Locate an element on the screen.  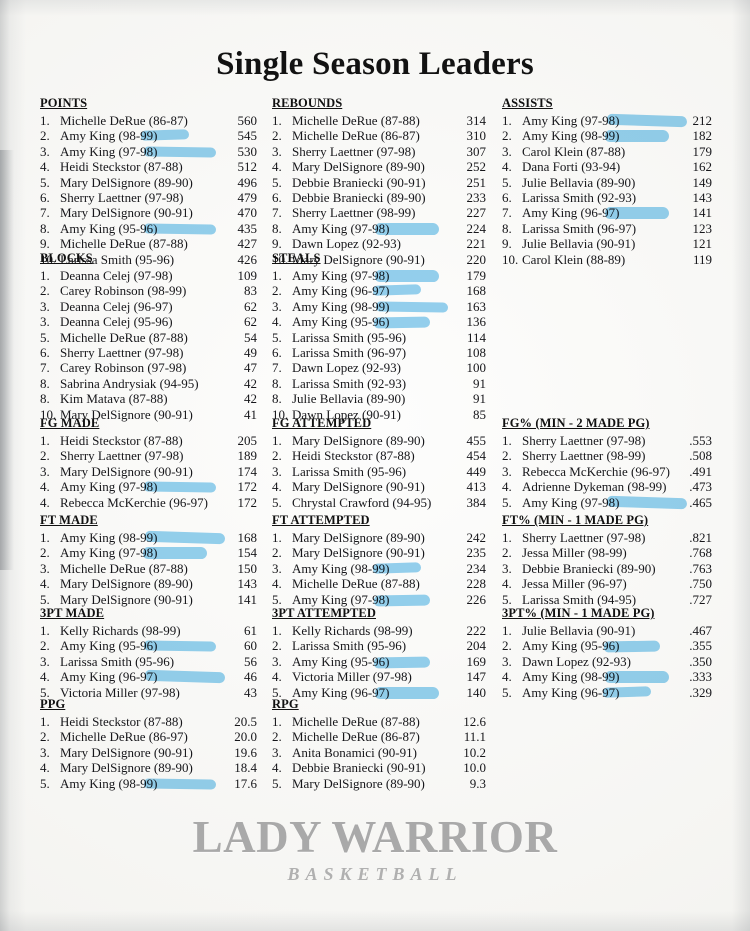
leader-entry: 10. Mary DelSignore (90-91) 41 is located at coordinates (152, 414).